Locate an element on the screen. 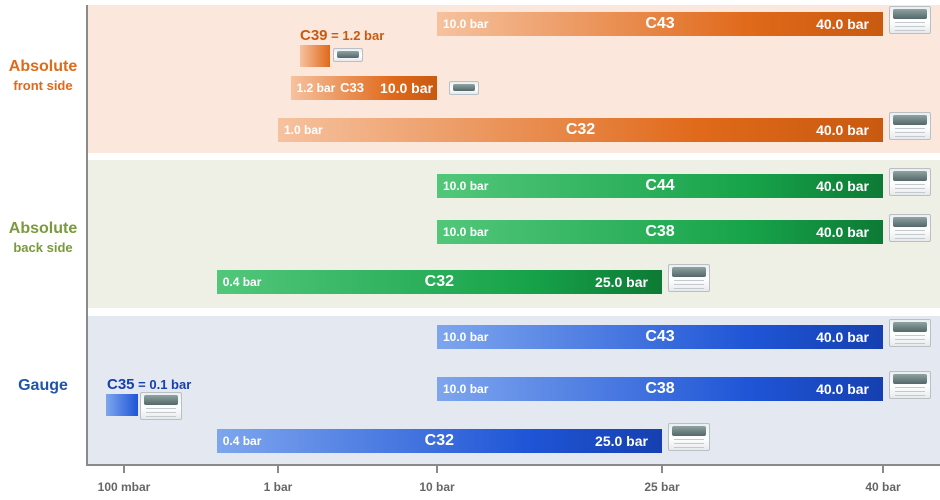 The height and width of the screenshot is (500, 940). single-value-label: C39 = 1.2 bar is located at coordinates (342, 36).